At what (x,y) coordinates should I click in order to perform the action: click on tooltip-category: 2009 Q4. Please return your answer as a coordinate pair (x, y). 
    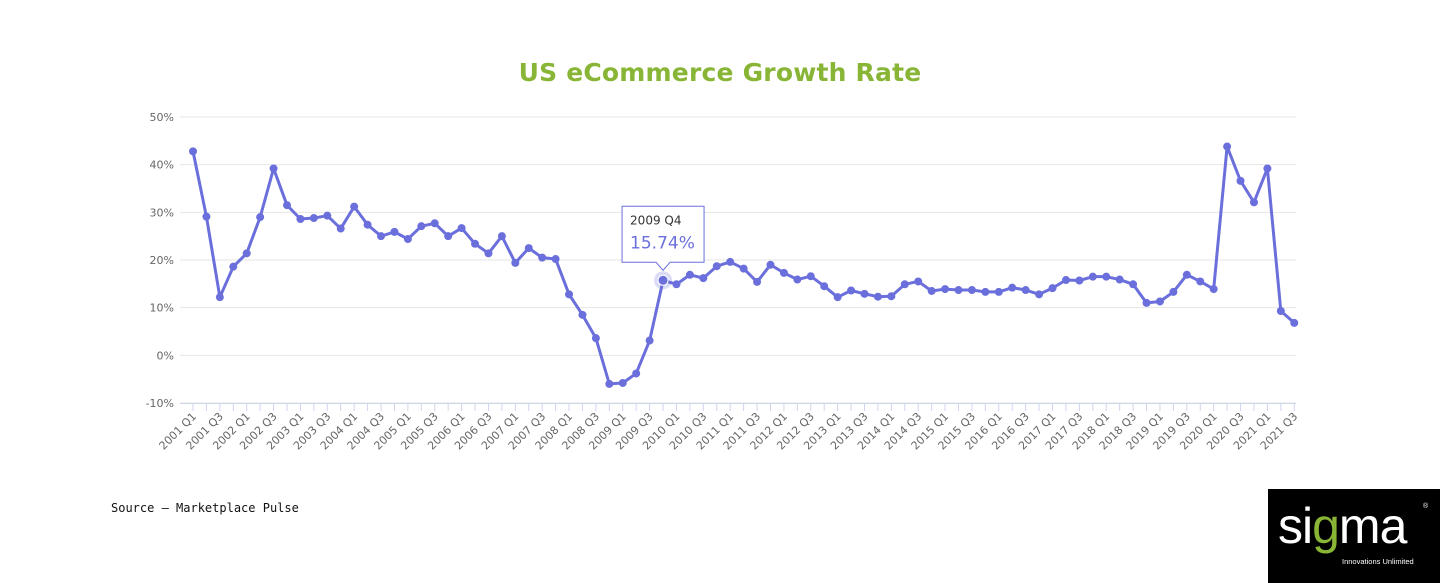
    Looking at the image, I should click on (655, 220).